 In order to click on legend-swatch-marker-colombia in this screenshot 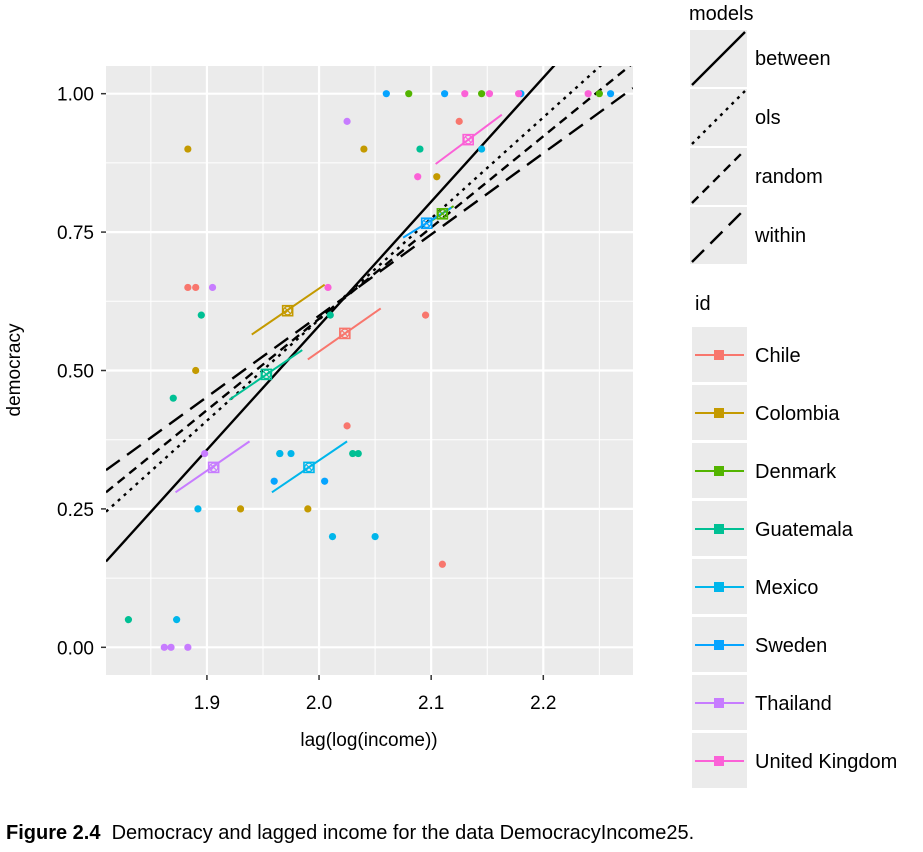, I will do `click(719, 413)`.